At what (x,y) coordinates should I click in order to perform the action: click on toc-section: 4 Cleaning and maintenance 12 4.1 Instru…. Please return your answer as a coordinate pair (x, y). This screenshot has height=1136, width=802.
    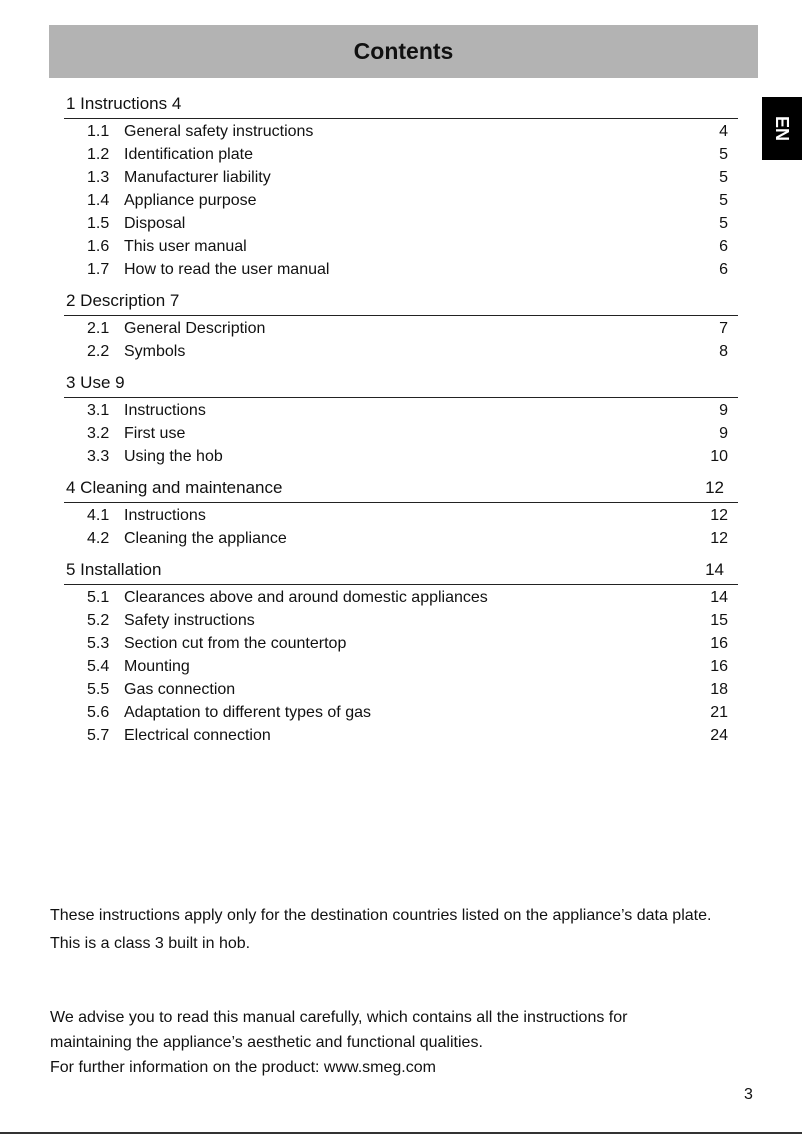
    Looking at the image, I should click on (401, 514).